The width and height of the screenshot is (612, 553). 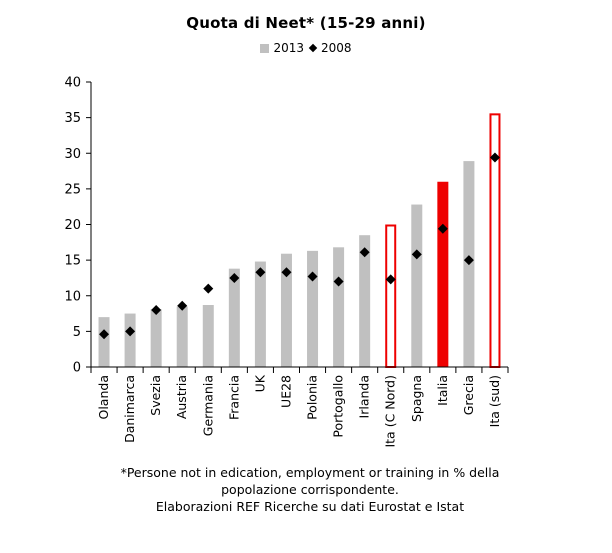 What do you see at coordinates (417, 285) in the screenshot?
I see `bar-2013-spagna` at bounding box center [417, 285].